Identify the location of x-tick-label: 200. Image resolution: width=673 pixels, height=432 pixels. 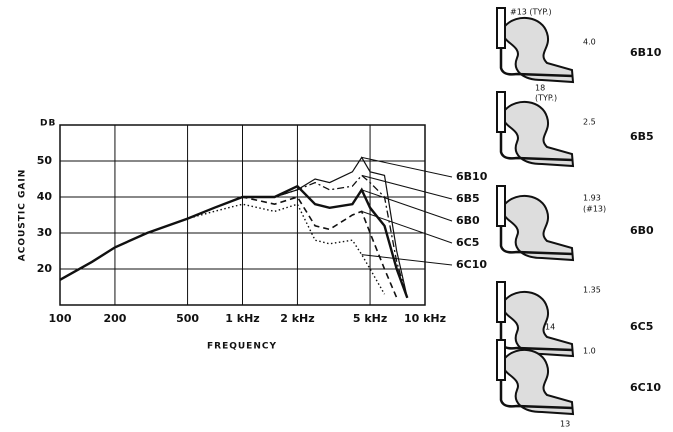
(114, 318).